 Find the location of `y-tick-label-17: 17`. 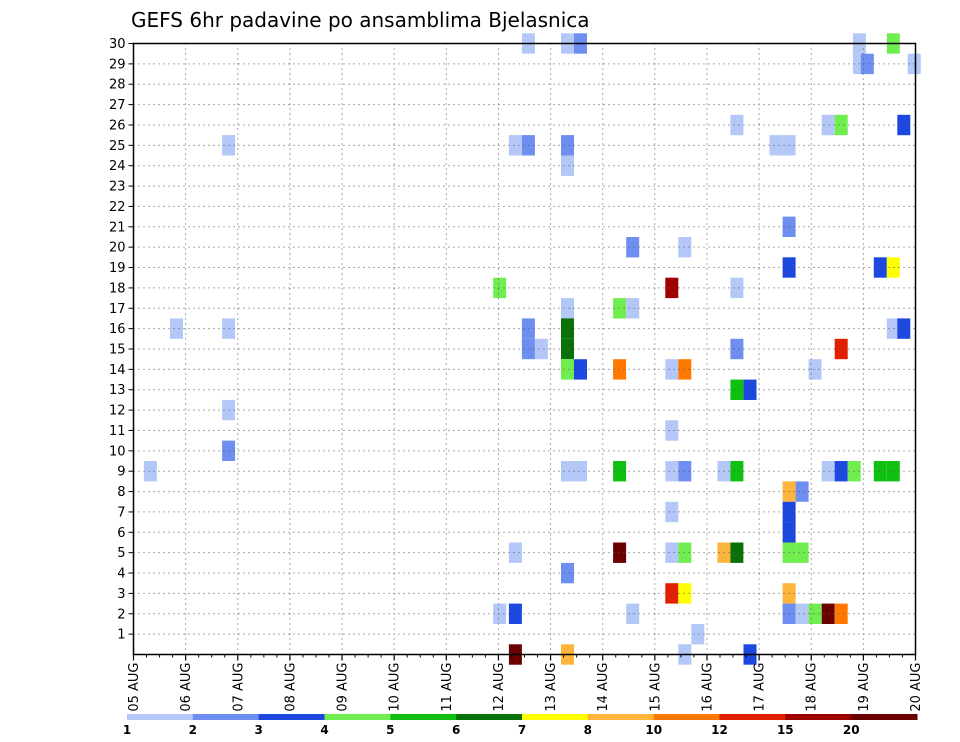

y-tick-label-17: 17 is located at coordinates (117, 309).